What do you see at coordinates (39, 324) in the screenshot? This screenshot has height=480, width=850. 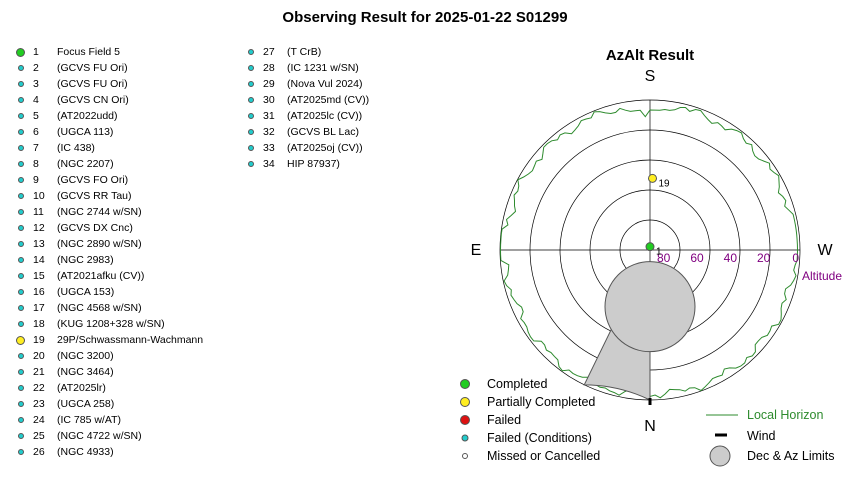 I see `target-number: 18` at bounding box center [39, 324].